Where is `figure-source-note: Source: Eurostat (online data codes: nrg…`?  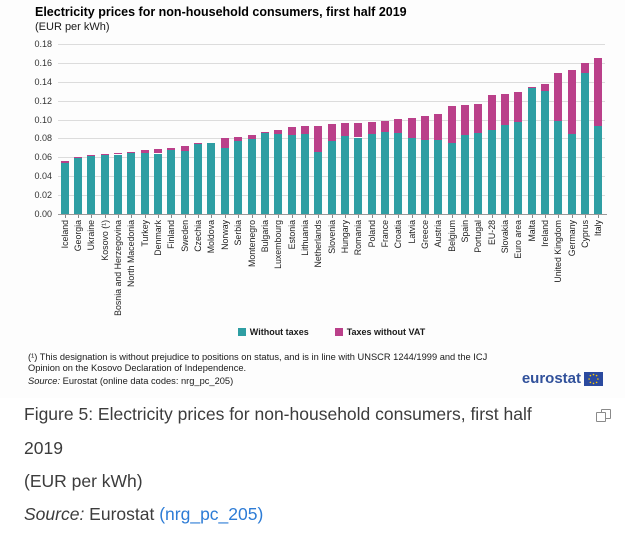 figure-source-note: Source: Eurostat (online data codes: nrg… is located at coordinates (130, 381).